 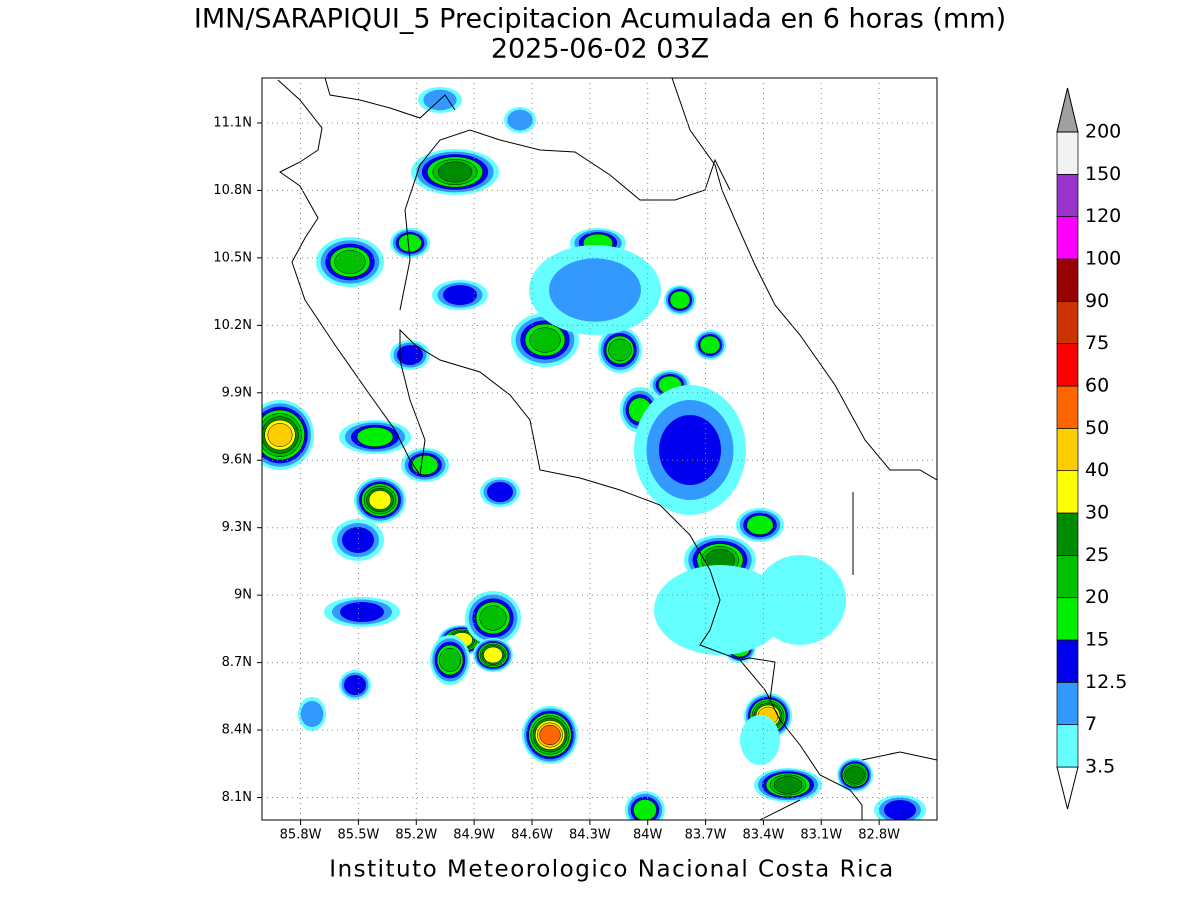 I want to click on colorbar-label: 75, so click(x=1097, y=343).